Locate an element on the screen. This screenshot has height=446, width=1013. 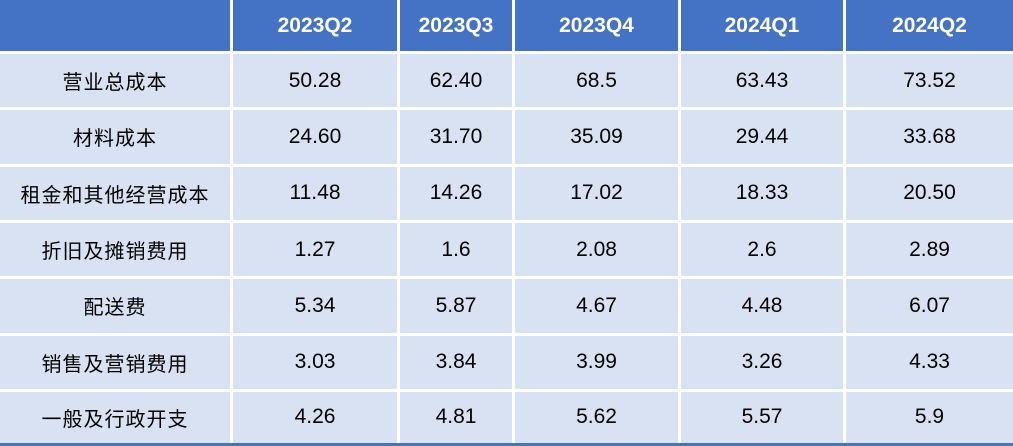
cell: 5.34 is located at coordinates (316, 307).